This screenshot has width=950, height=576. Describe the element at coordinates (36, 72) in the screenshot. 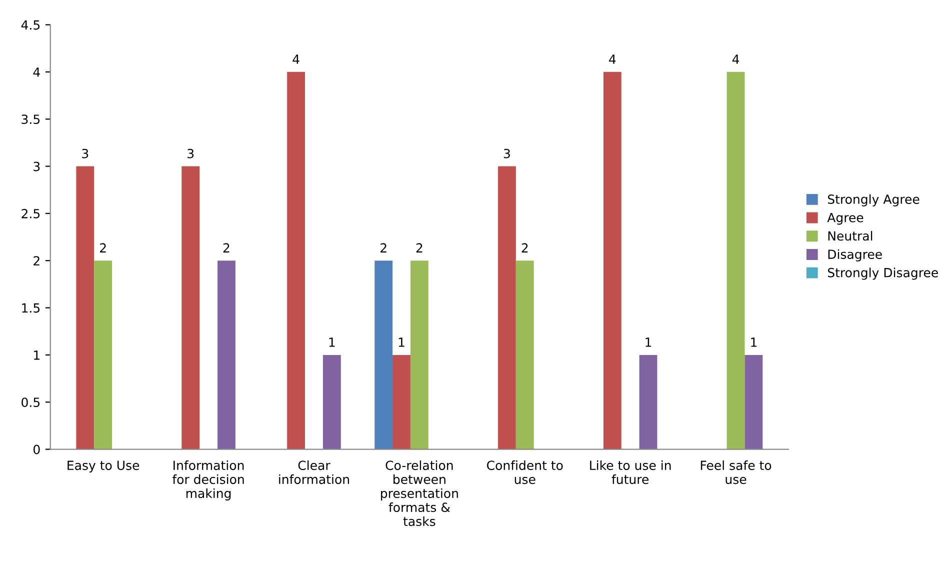

I see `y-tick-label: 4` at that location.